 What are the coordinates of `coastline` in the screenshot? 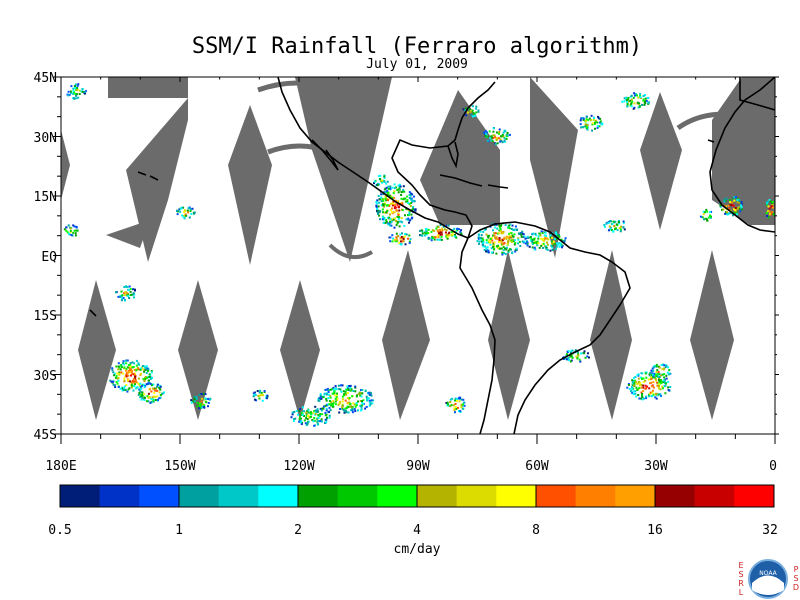 It's located at (742, 155).